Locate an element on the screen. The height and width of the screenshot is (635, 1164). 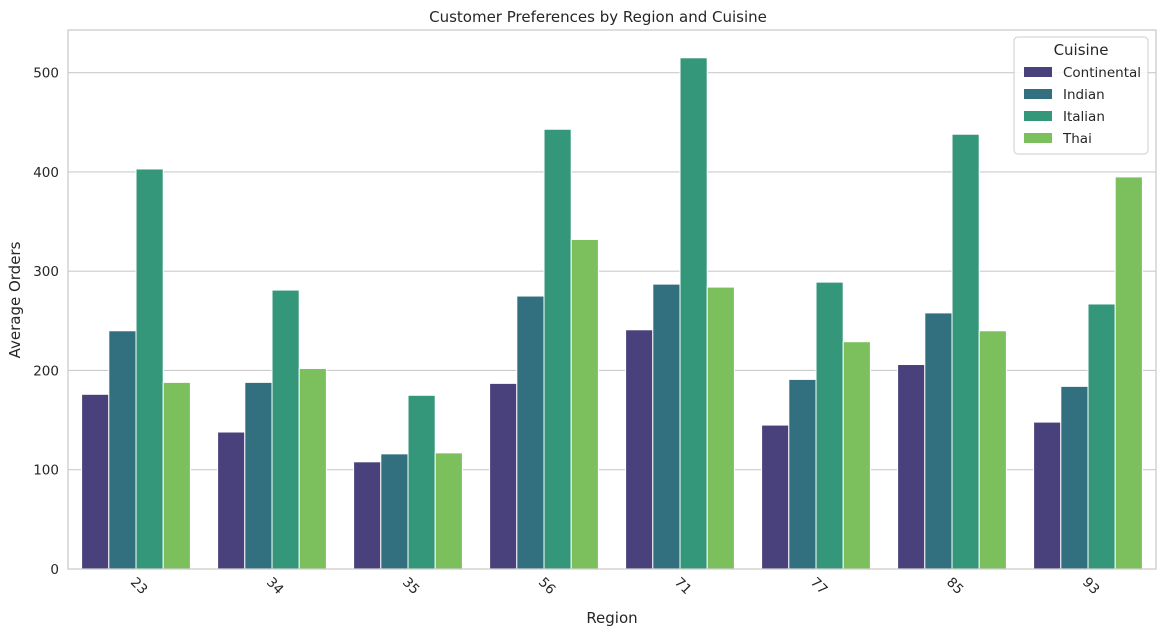
legend-swatch-indian is located at coordinates (1038, 94).